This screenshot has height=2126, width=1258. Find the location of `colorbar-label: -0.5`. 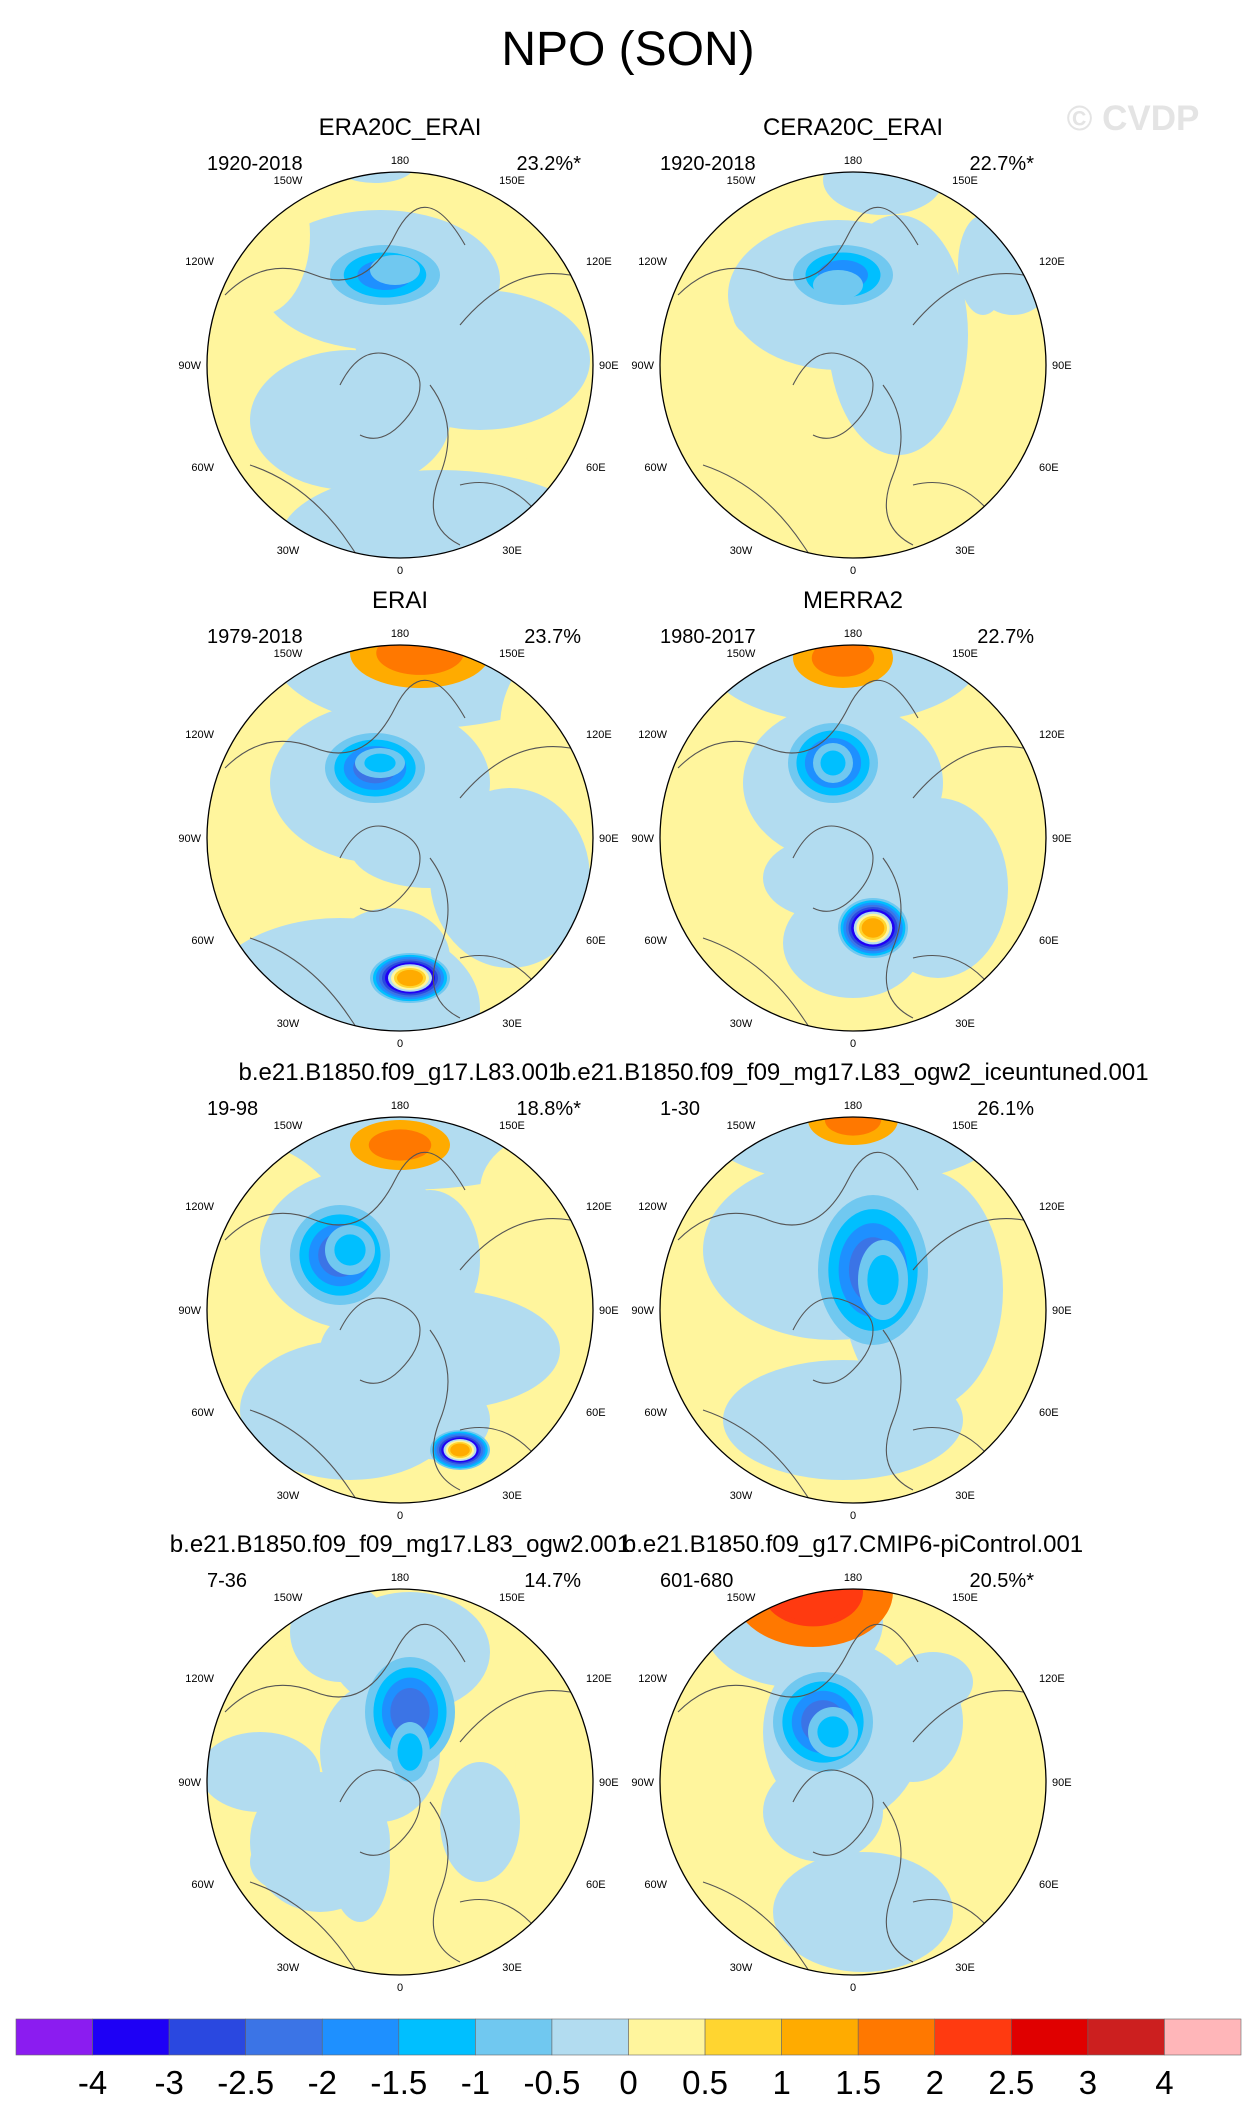

colorbar-label: -0.5 is located at coordinates (552, 2082).